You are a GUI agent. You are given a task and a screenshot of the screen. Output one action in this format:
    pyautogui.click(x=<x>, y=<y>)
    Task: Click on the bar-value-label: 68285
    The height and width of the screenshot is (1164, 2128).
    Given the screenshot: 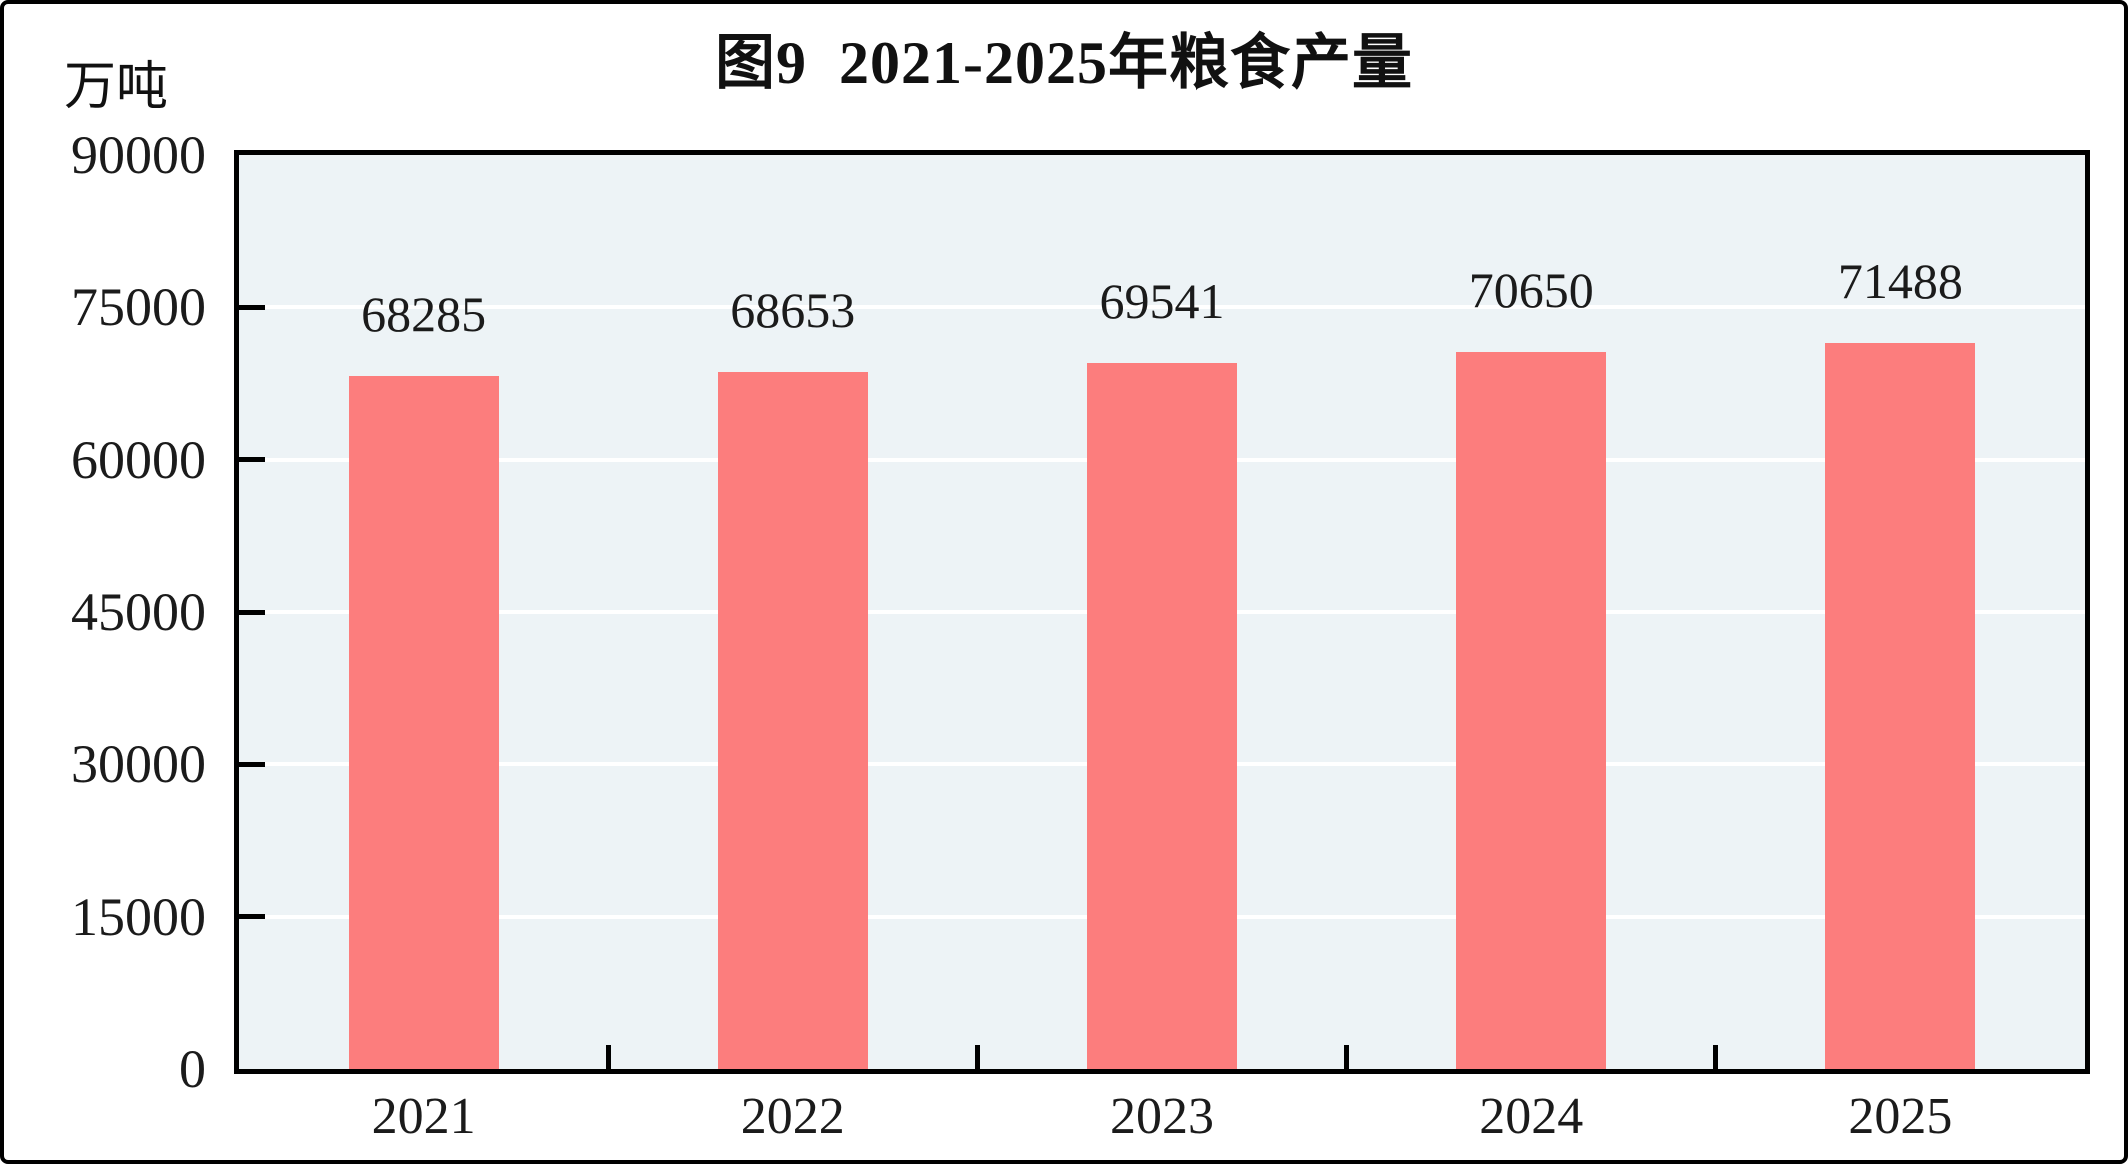 What is the action you would take?
    pyautogui.click(x=424, y=313)
    